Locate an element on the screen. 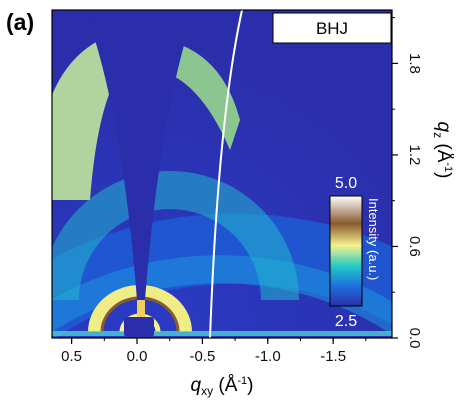  colorbar: 5.0 2.5 Intensity (a.u.) is located at coordinates (355, 252).